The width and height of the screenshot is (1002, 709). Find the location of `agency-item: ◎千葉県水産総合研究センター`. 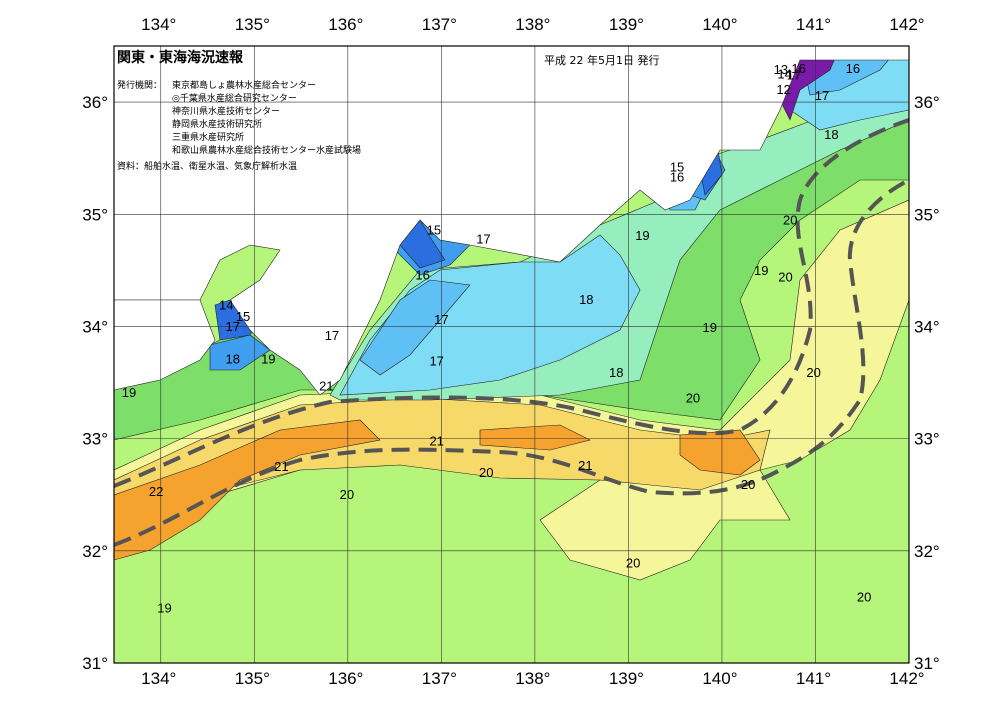

agency-item: ◎千葉県水産総合研究センター is located at coordinates (234, 99).